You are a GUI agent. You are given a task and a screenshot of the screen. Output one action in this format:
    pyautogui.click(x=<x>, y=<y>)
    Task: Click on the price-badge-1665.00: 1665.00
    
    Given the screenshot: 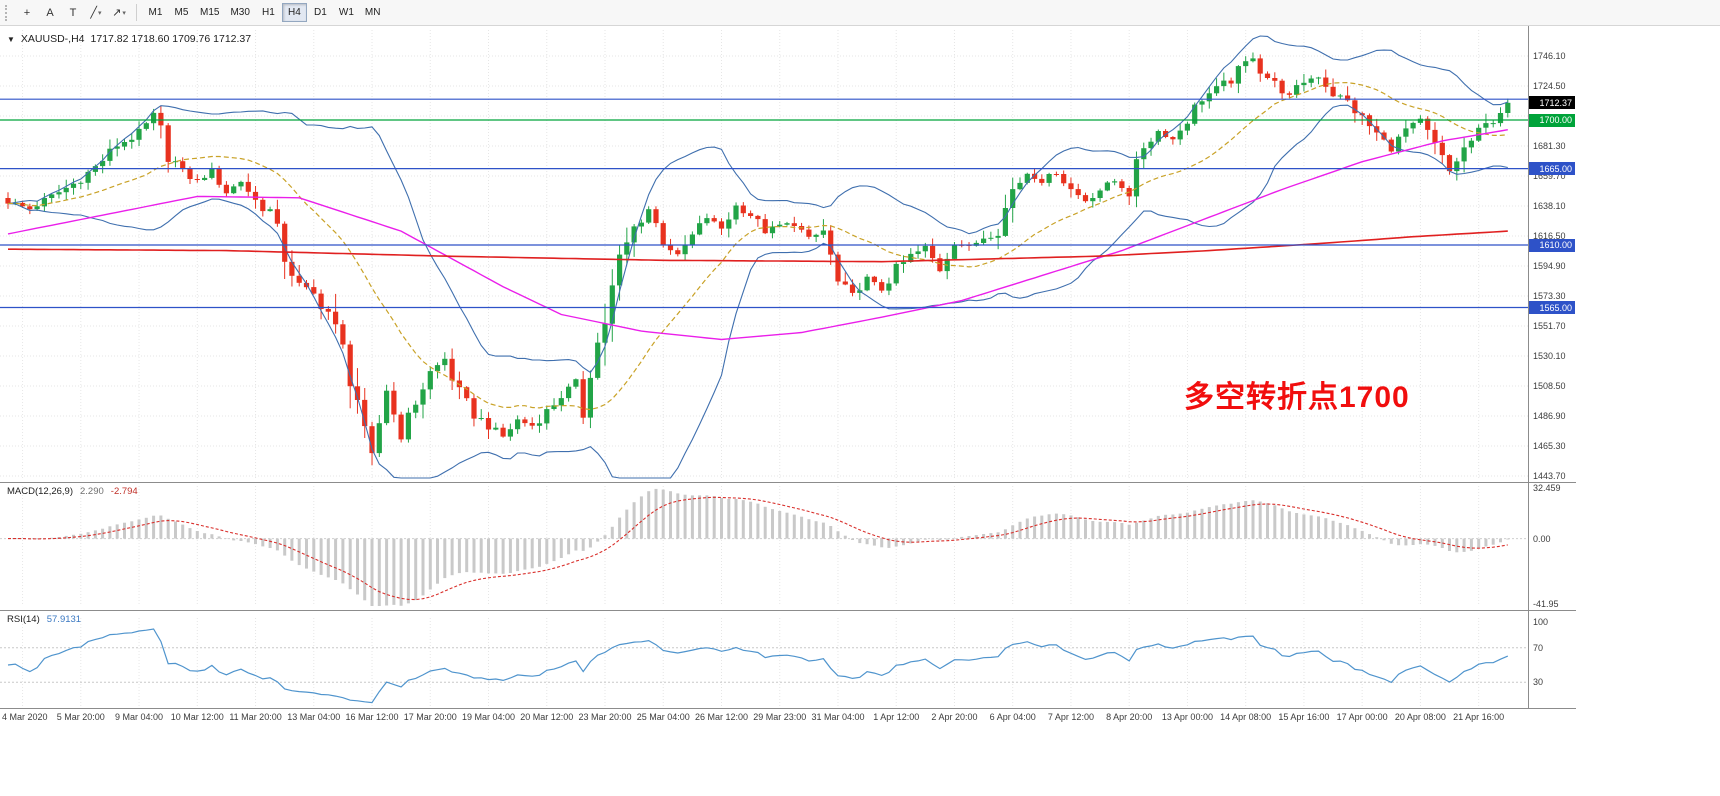 What is the action you would take?
    pyautogui.click(x=1552, y=169)
    